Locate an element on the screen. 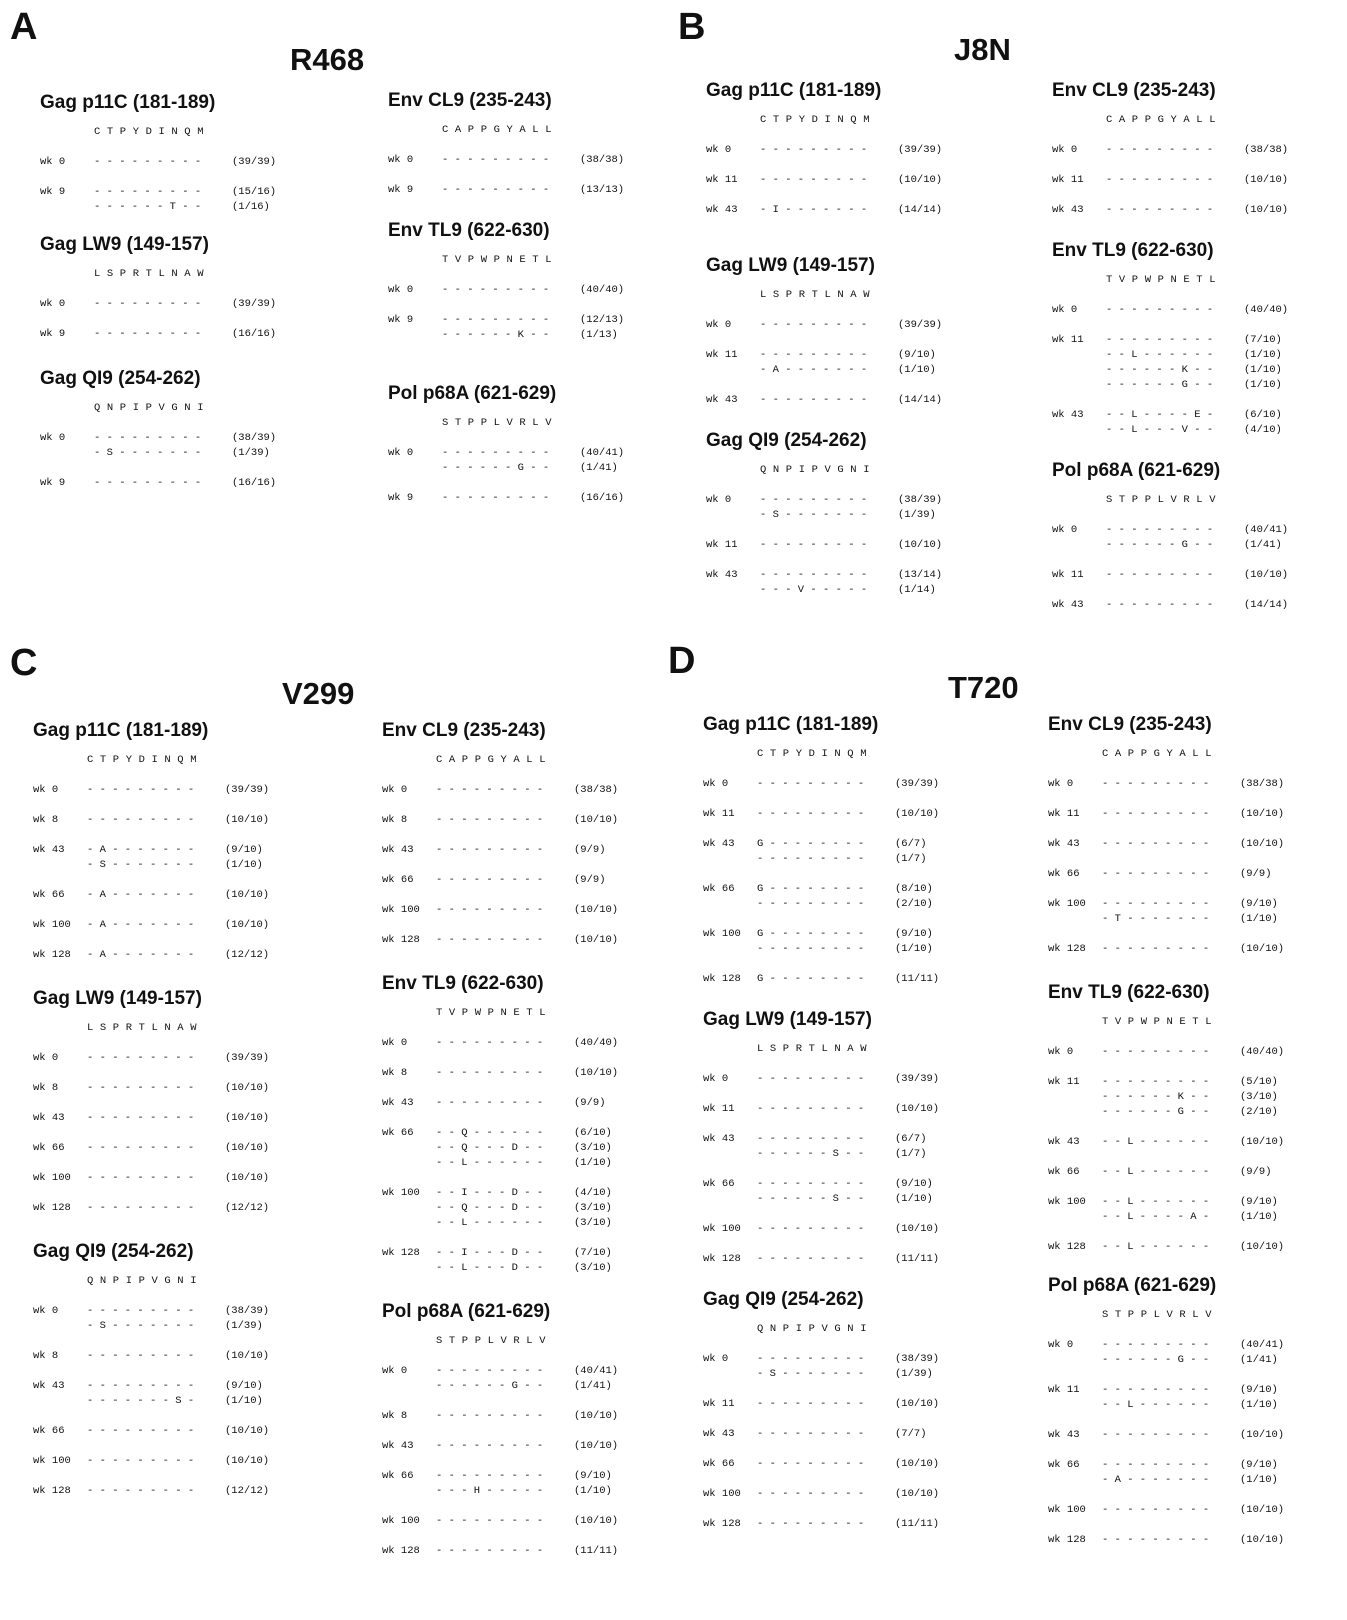 The height and width of the screenshot is (1620, 1347). reference-sequence: LSPRTLNAW is located at coordinates (818, 295).